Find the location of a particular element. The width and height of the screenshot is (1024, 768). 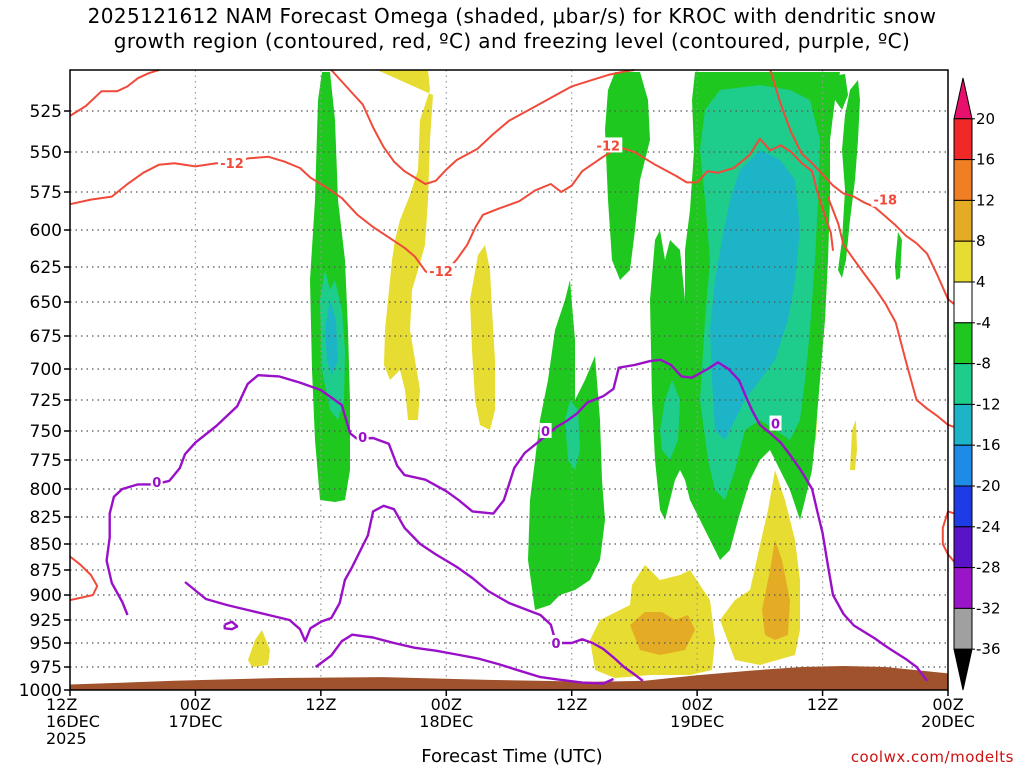

y-tick-label: 975 is located at coordinates (46, 668).